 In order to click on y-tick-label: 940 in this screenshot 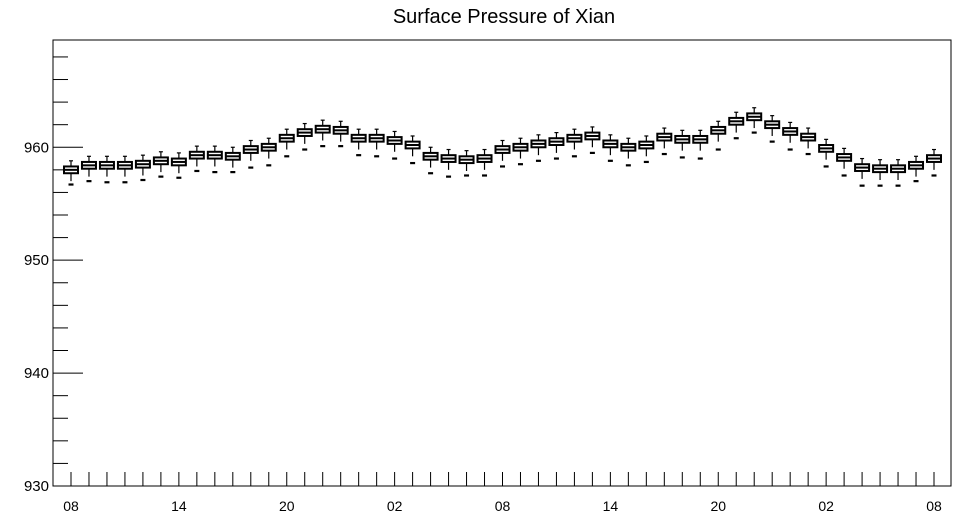, I will do `click(36, 373)`.